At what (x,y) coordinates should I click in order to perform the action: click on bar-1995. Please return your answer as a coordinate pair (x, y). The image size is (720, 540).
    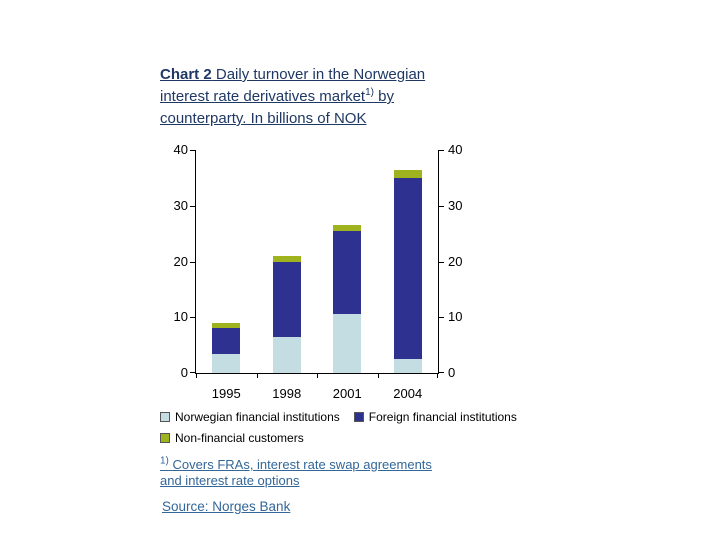
    Looking at the image, I should click on (226, 347).